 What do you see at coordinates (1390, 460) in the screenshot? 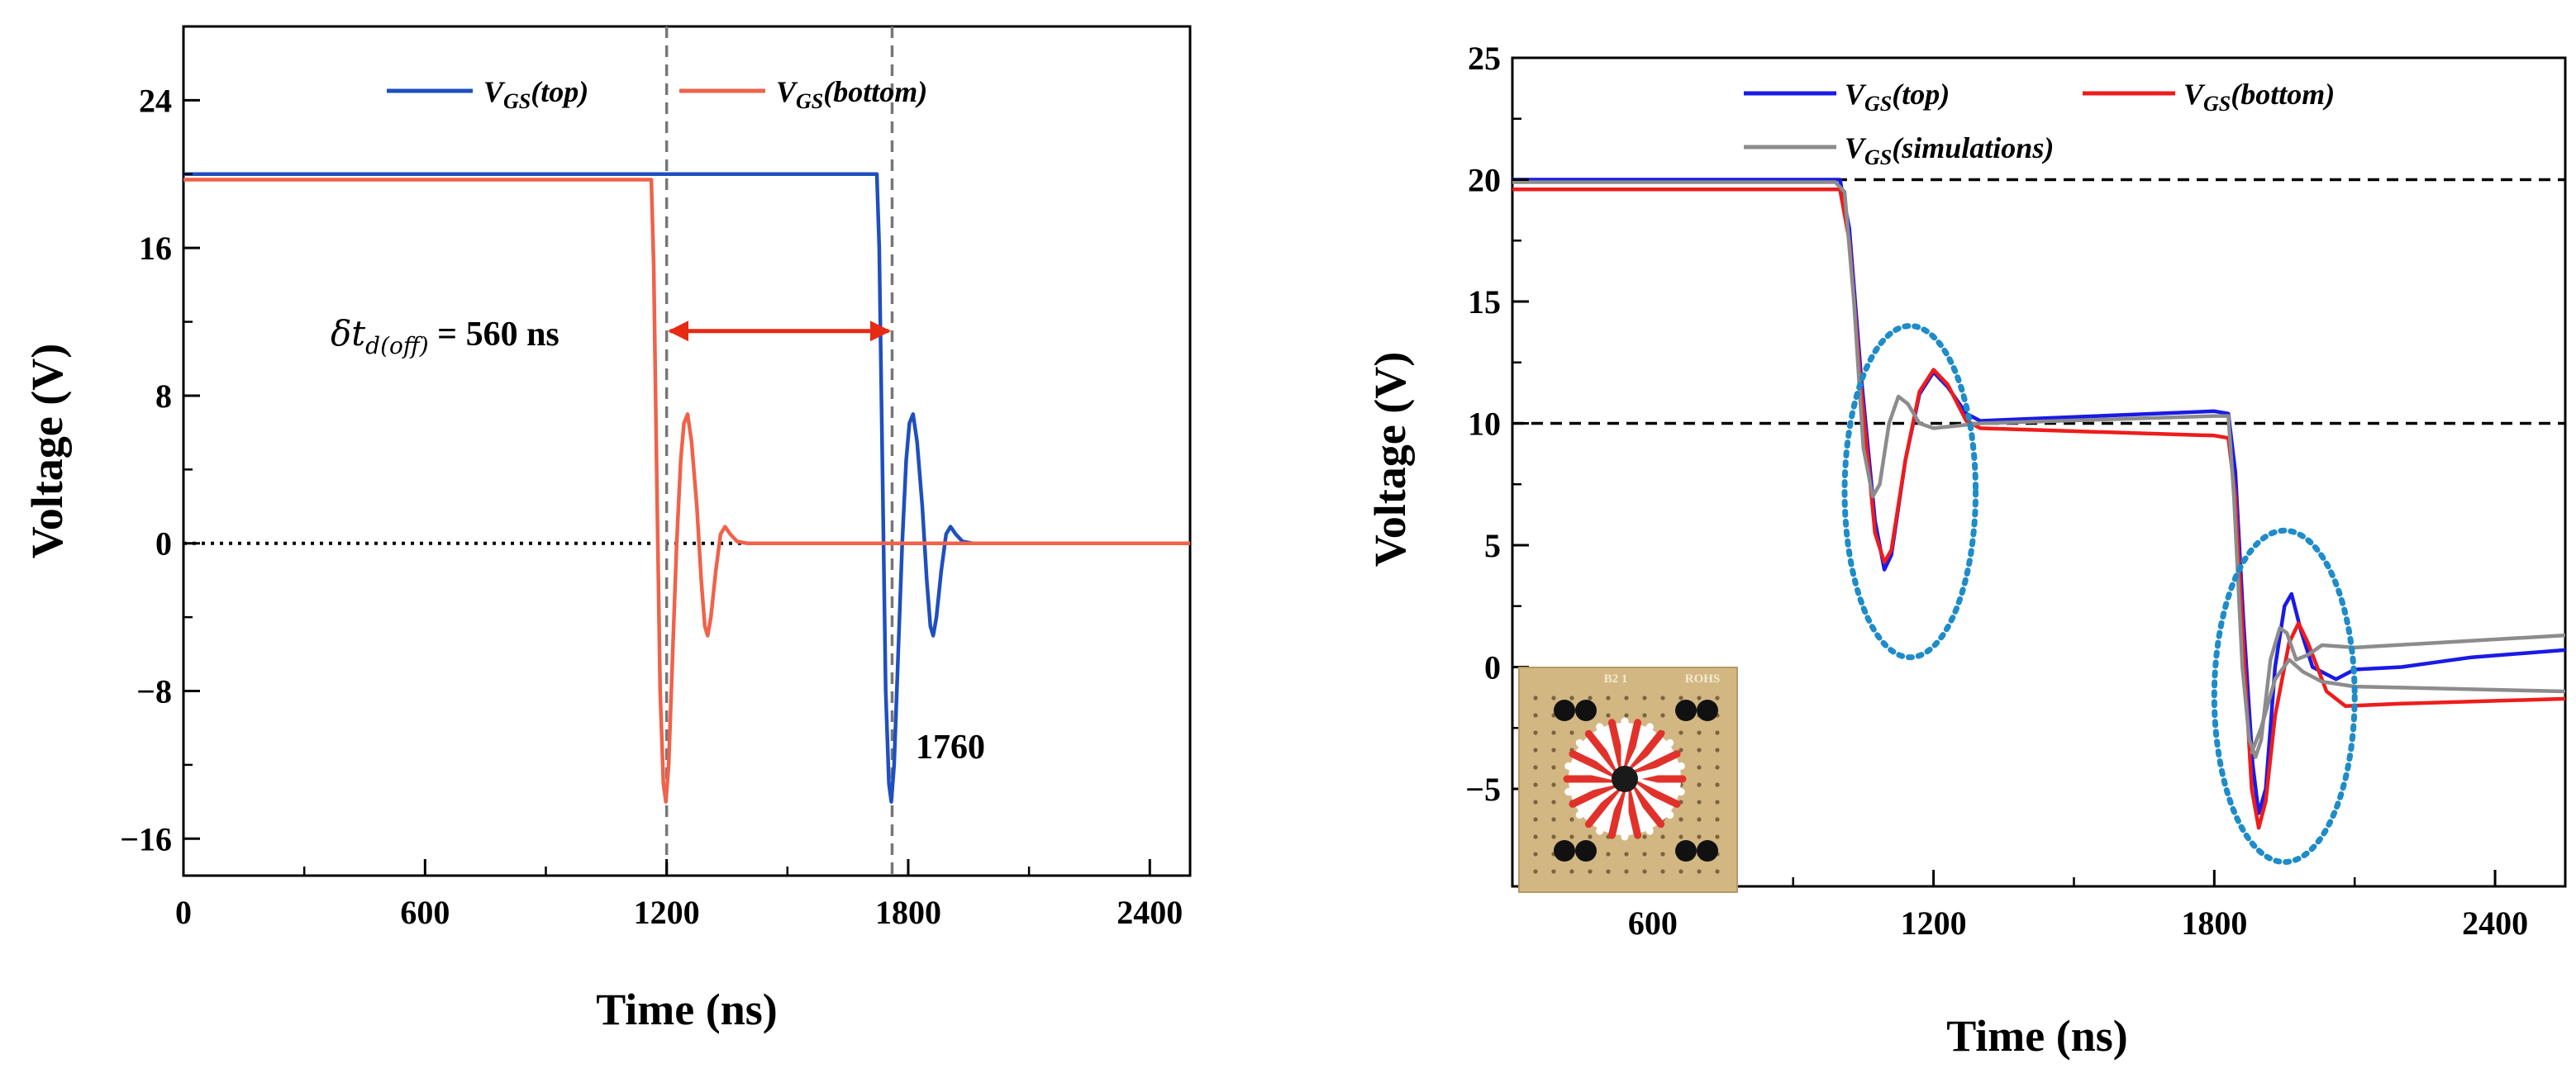
I see `right-y-axis-title: Voltage (V)` at bounding box center [1390, 460].